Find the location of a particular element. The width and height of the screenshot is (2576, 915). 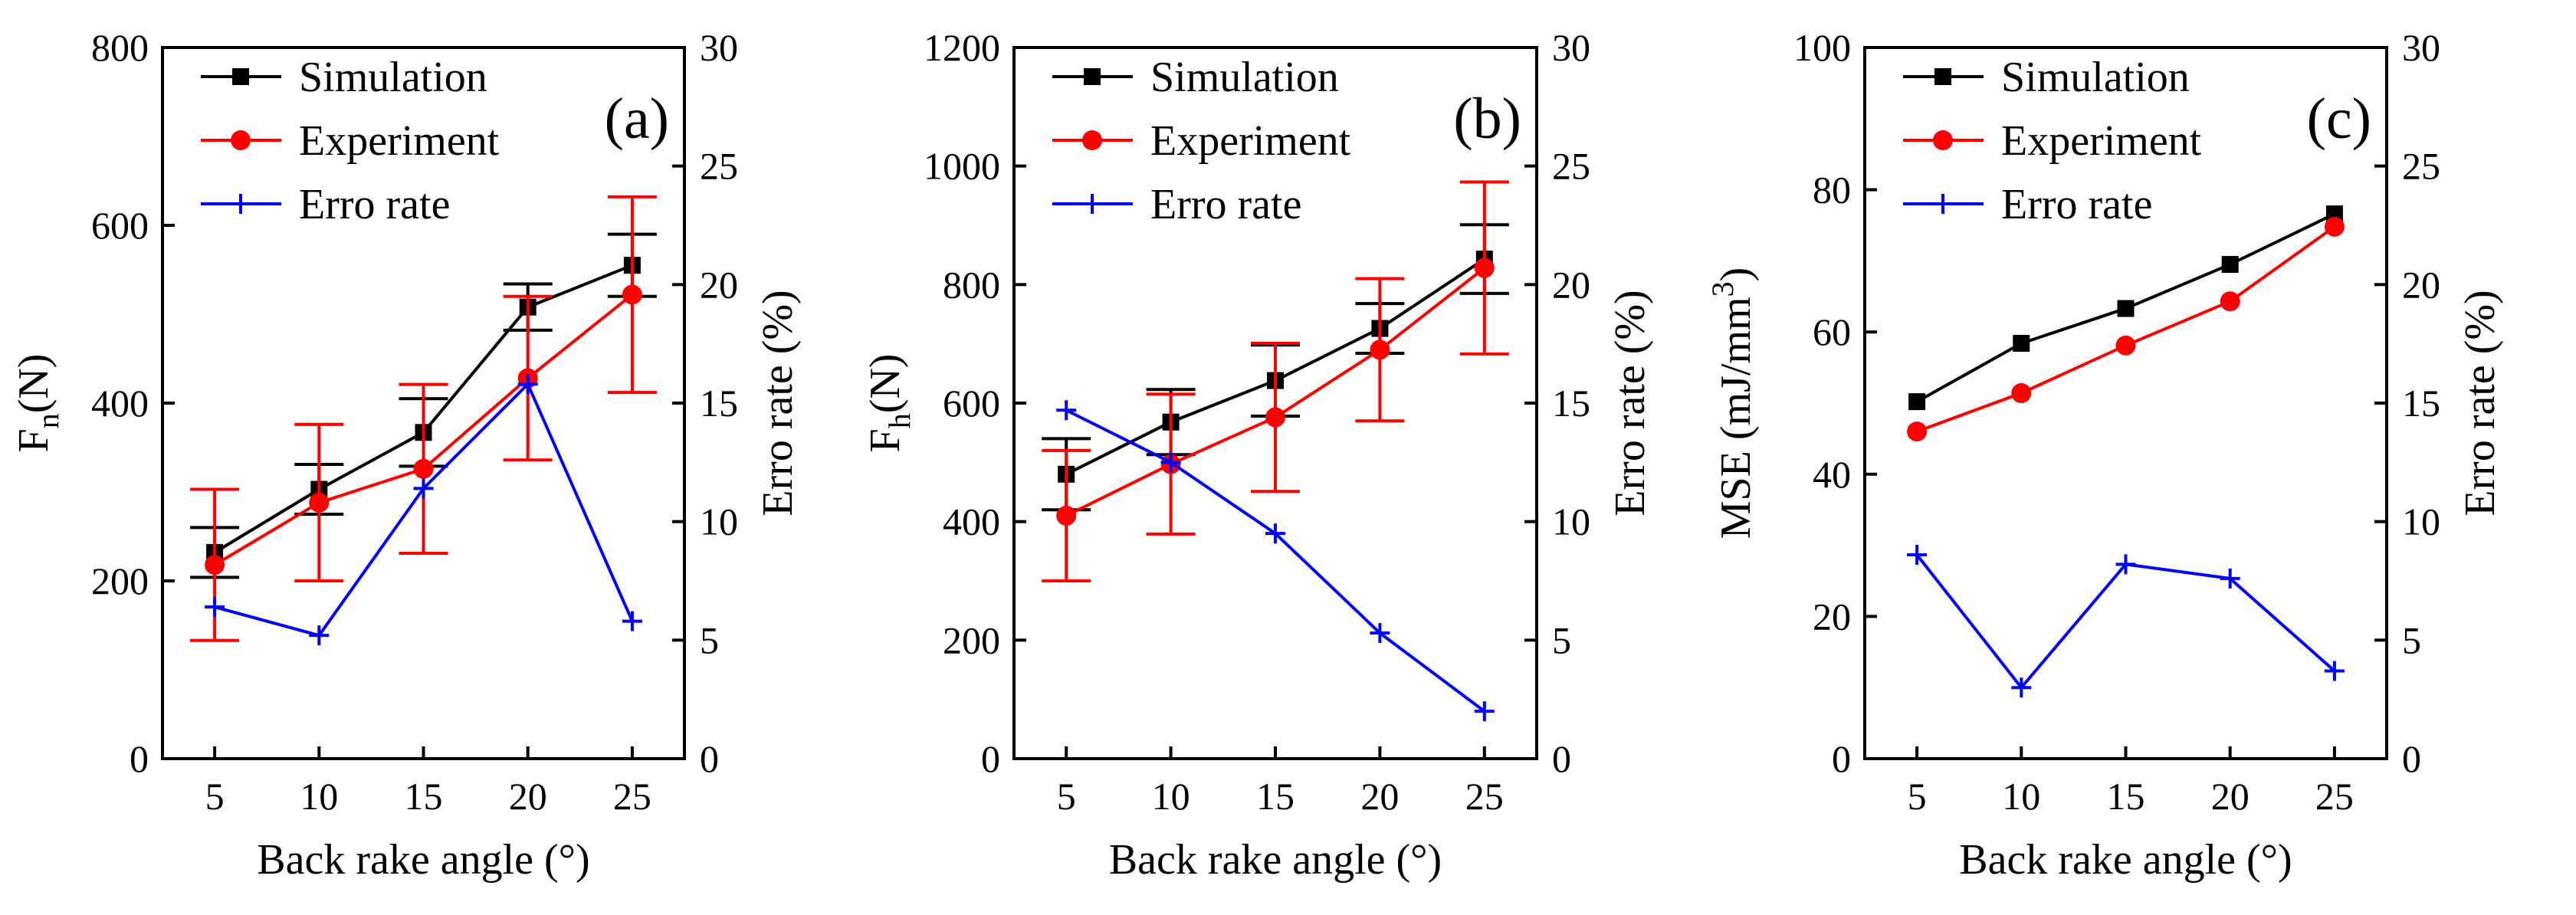

legend: Simulation Experiment Erro rate is located at coordinates (1201, 141).